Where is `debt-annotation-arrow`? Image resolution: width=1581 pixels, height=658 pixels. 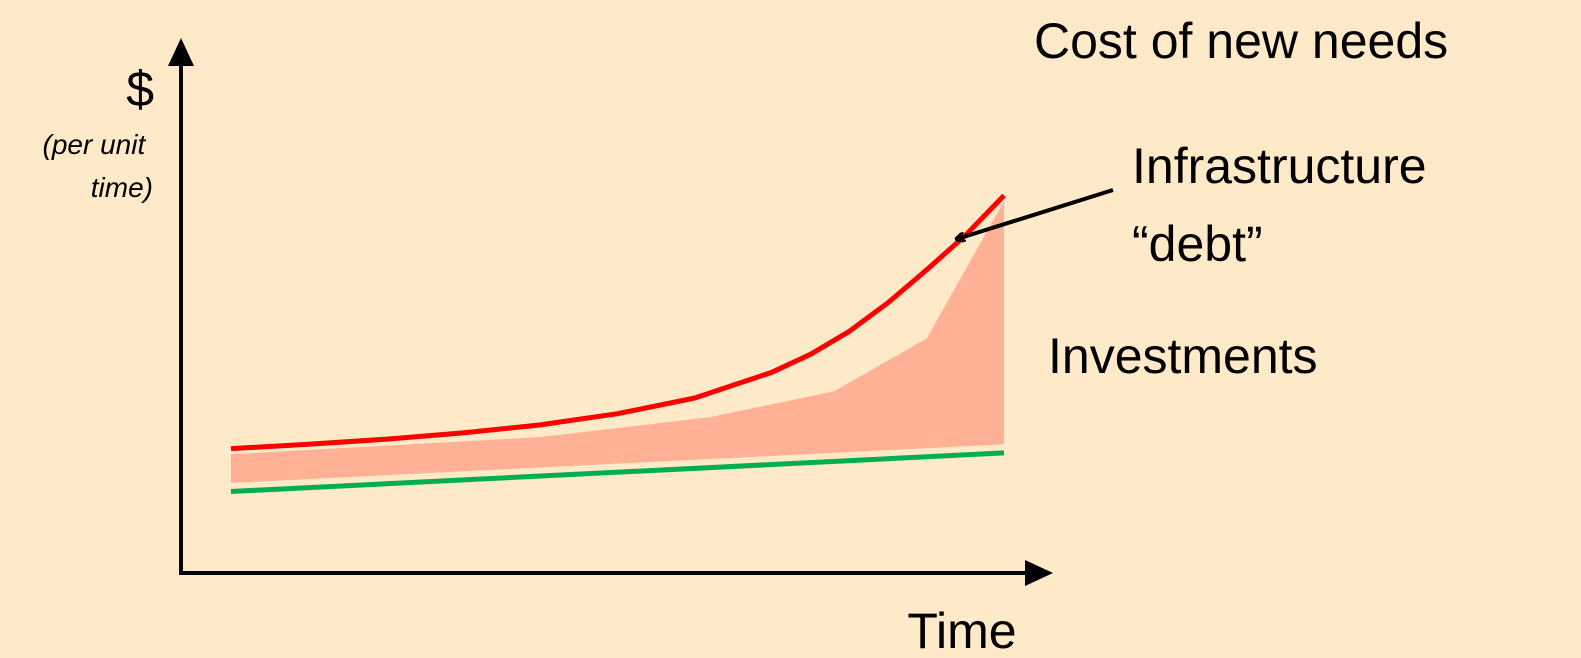 debt-annotation-arrow is located at coordinates (1035, 213).